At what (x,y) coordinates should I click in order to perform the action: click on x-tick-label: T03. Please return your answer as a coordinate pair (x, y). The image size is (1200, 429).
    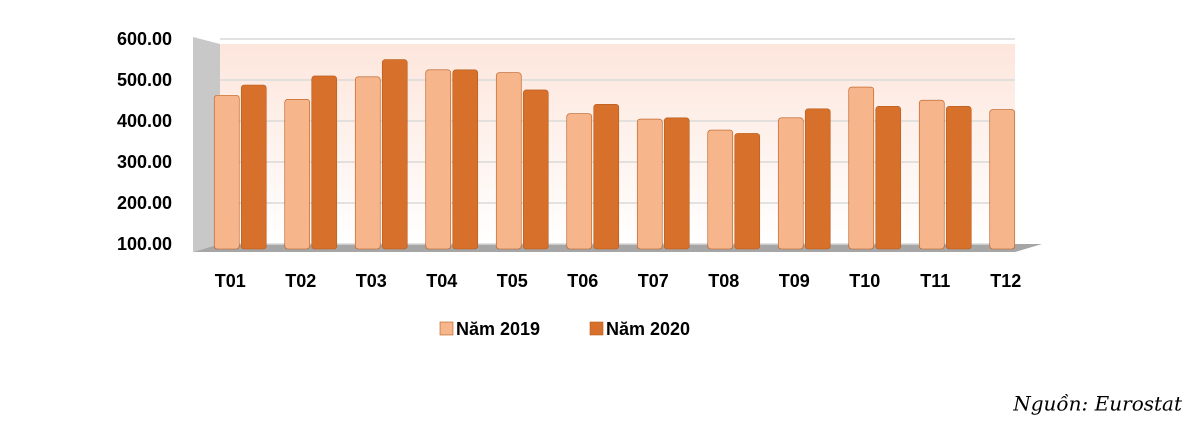
    Looking at the image, I should click on (371, 281).